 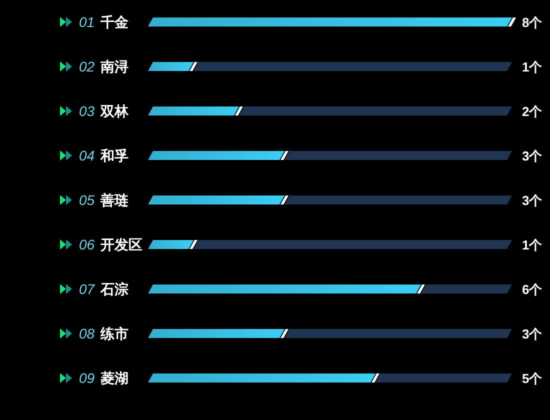 I want to click on y-tick-label: 07 石淙, so click(x=104, y=289).